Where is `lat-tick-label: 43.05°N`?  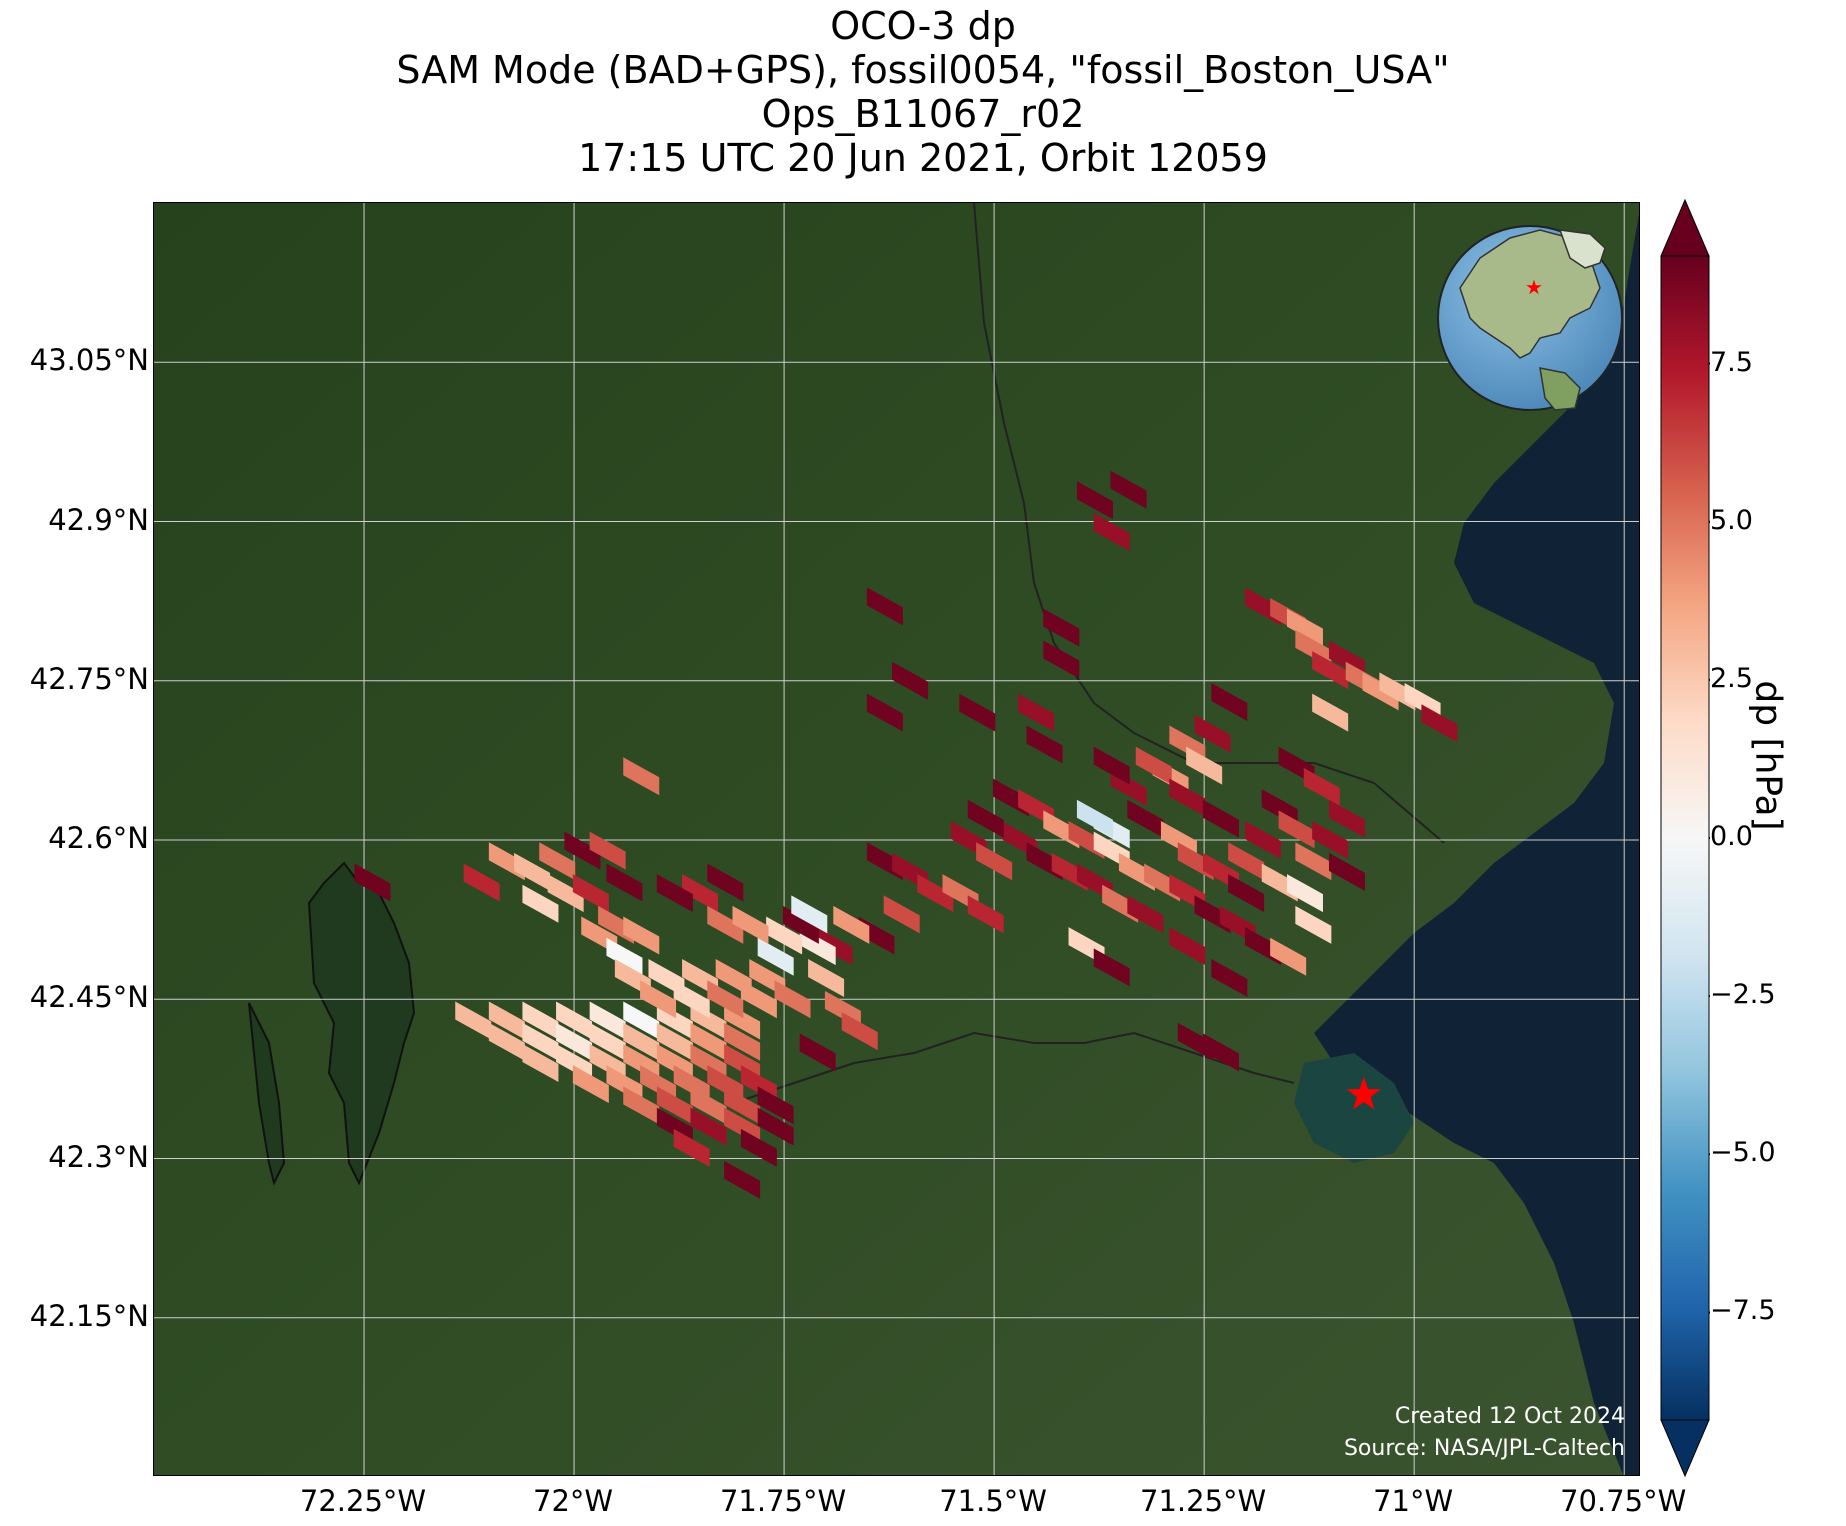
lat-tick-label: 43.05°N is located at coordinates (89, 360).